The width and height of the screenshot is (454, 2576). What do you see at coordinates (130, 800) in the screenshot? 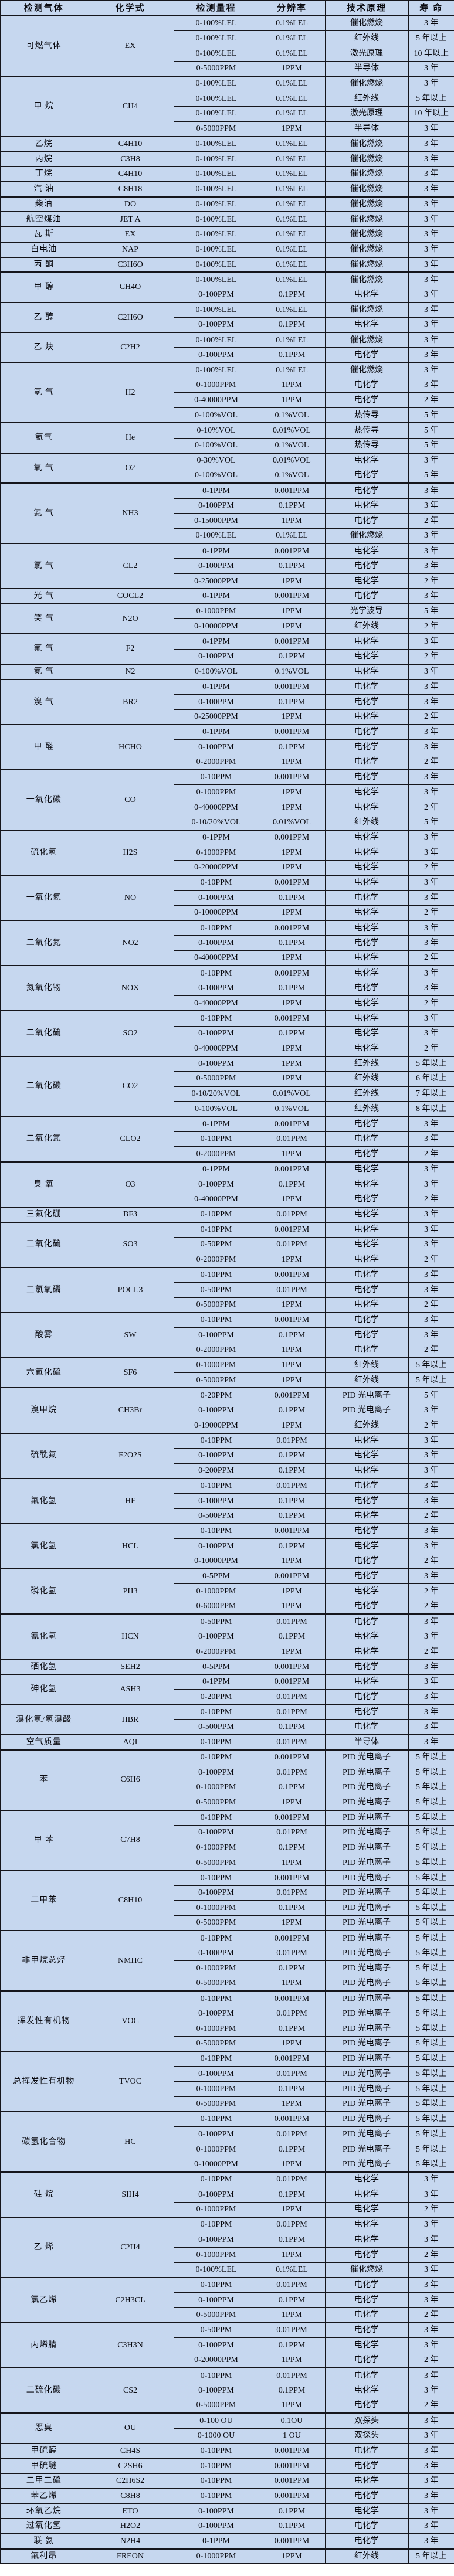
I see `formula-cell: CO` at bounding box center [130, 800].